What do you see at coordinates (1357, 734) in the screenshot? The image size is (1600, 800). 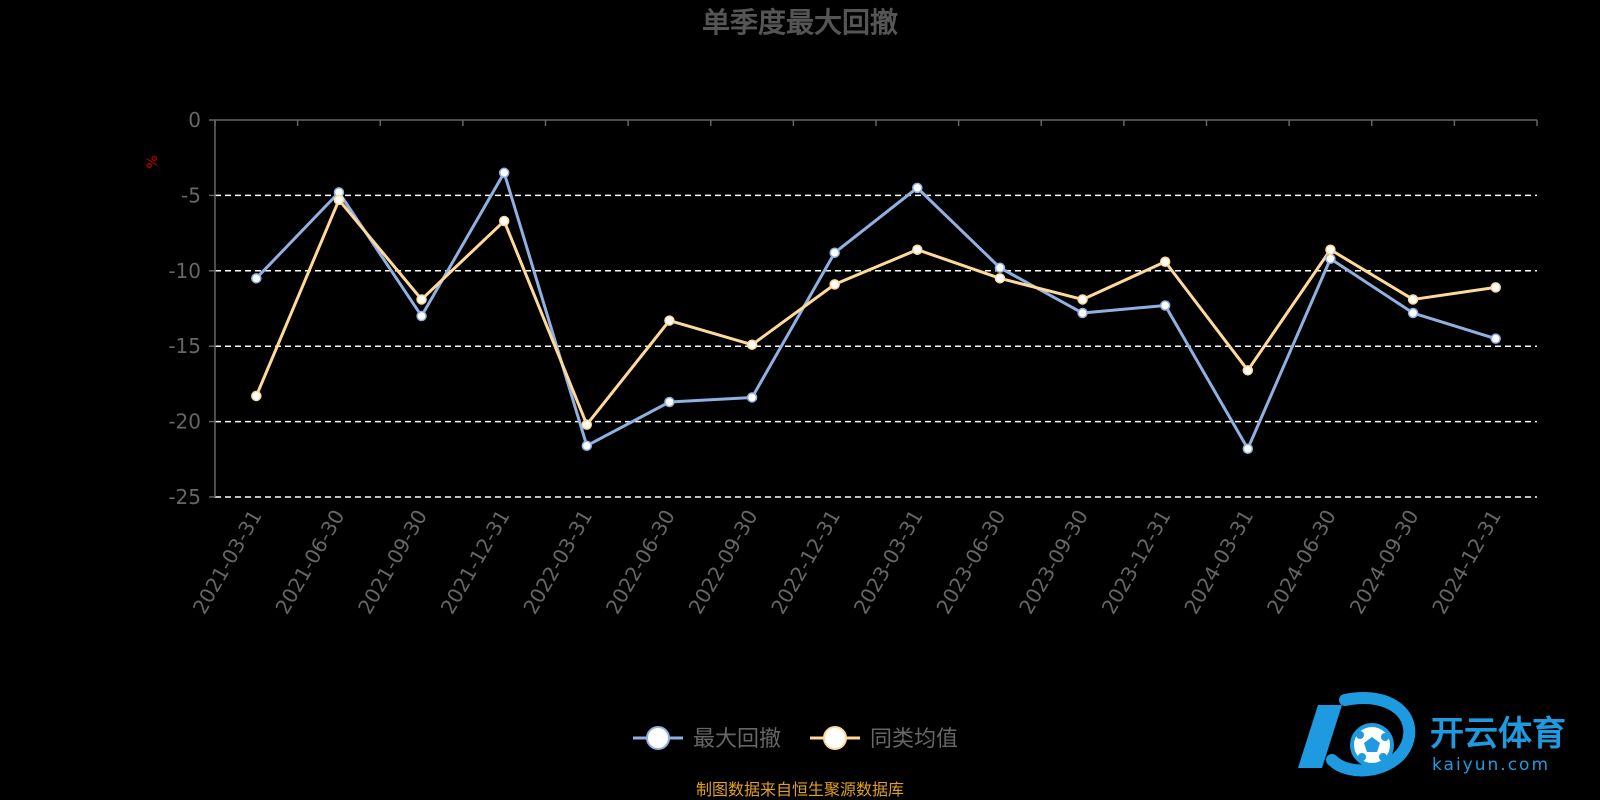 I see `kaiyun-logo-icon` at bounding box center [1357, 734].